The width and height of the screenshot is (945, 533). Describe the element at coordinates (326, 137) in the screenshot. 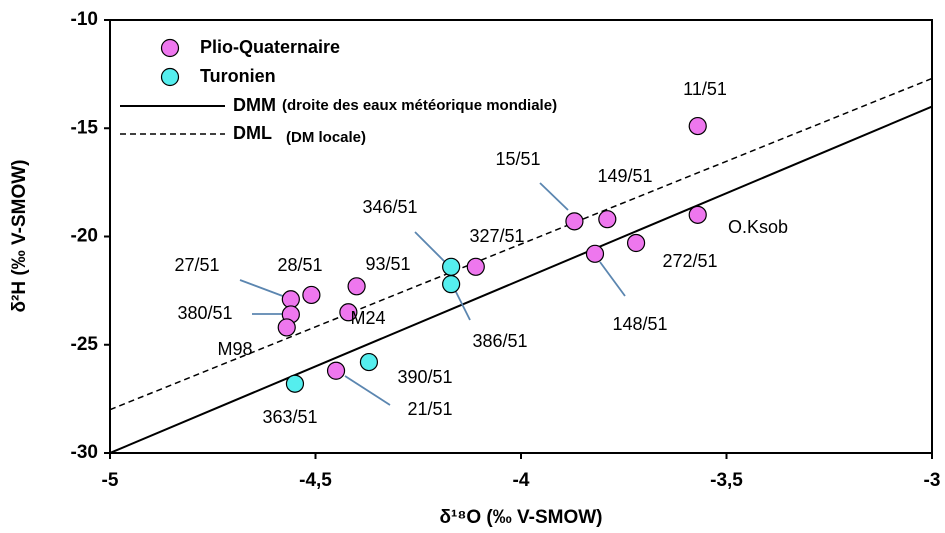

I see `legend-note: (DM locale)` at that location.